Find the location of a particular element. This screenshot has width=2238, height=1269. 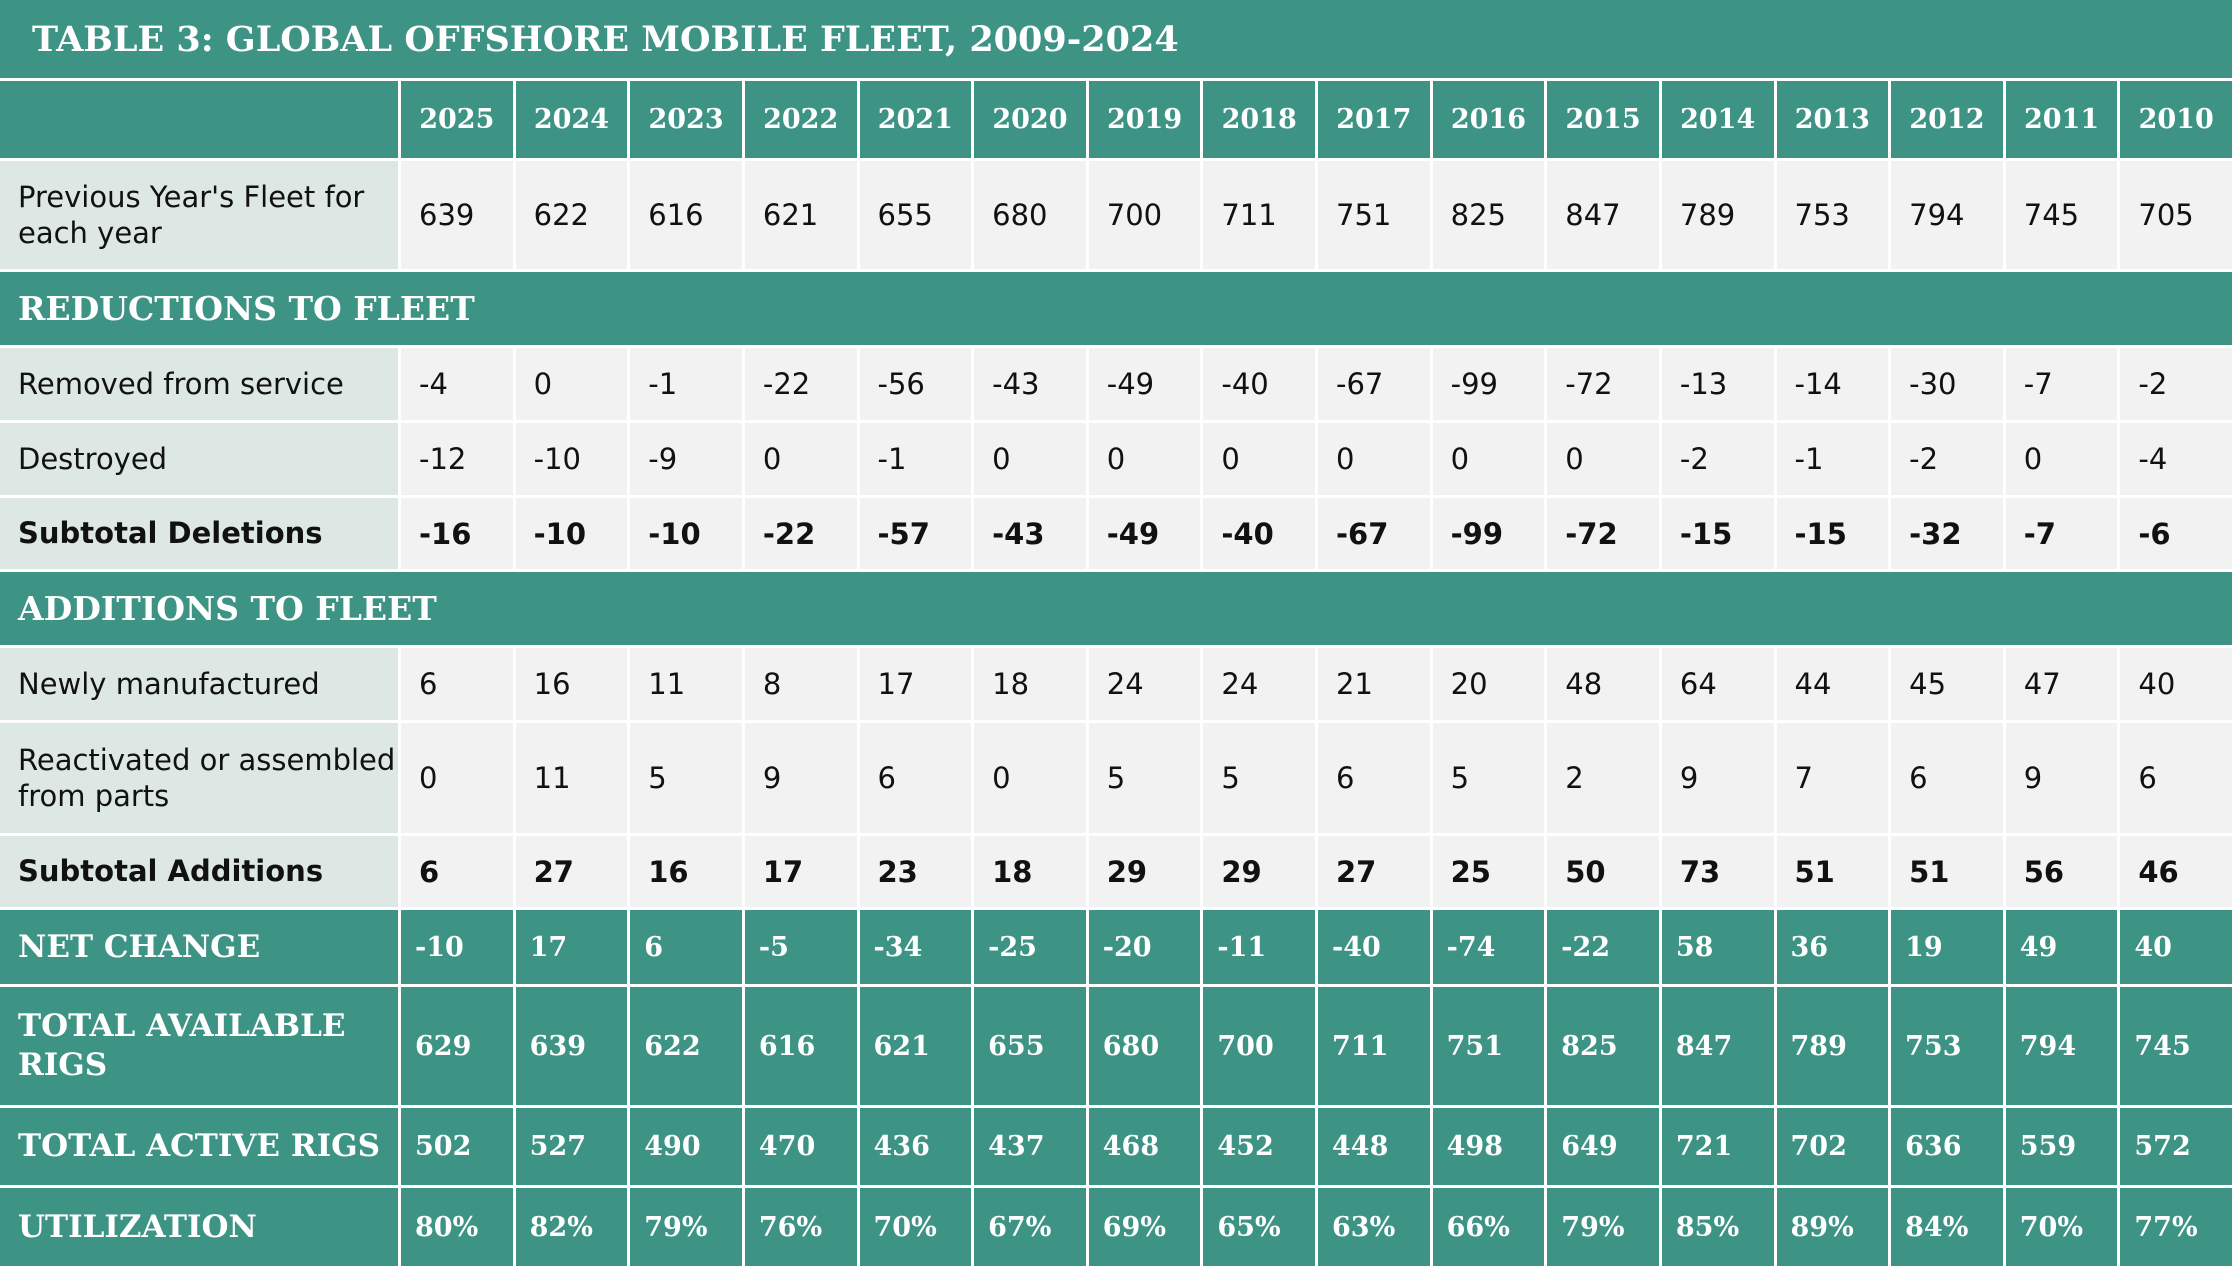

total-value: 85% is located at coordinates (1717, 1227).